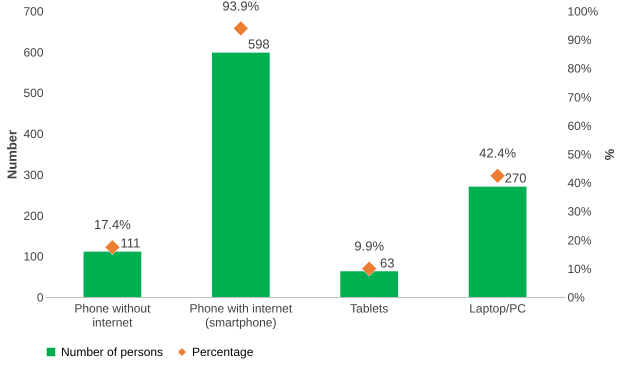 Image resolution: width=620 pixels, height=365 pixels. I want to click on y2-tick-label: 80%, so click(580, 69).